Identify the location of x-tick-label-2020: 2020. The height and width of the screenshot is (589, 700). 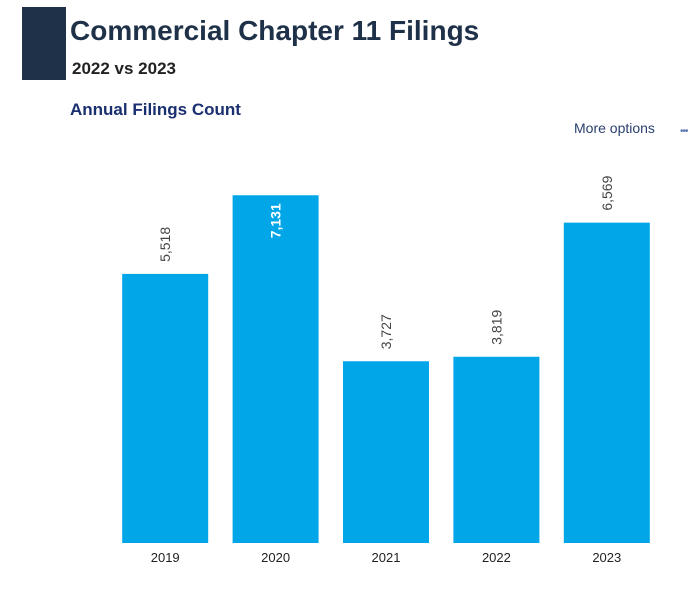
(275, 557).